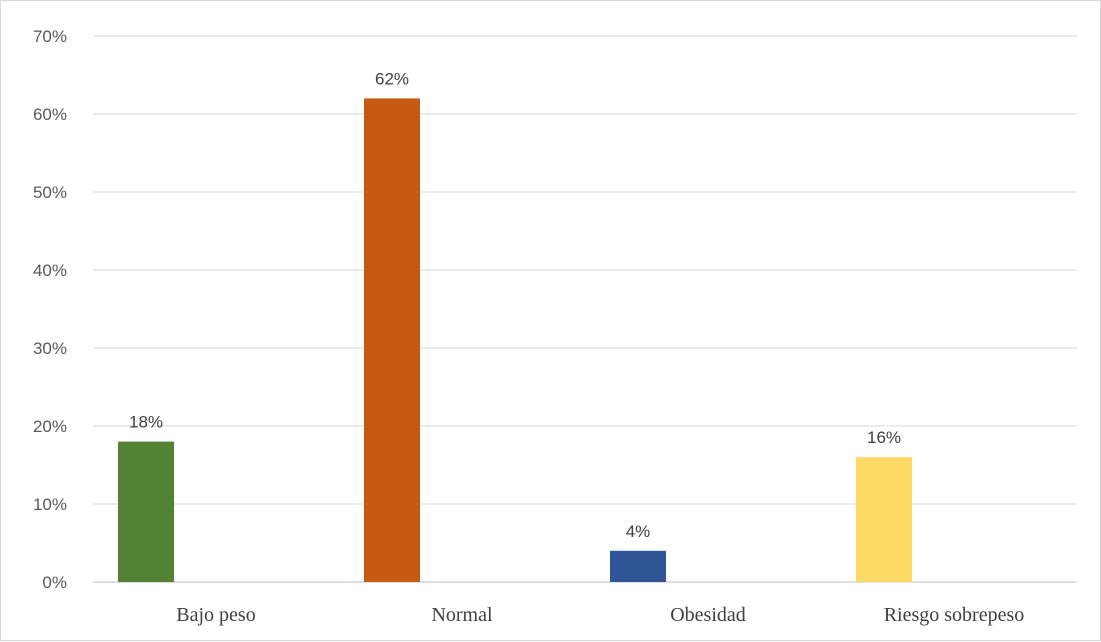  Describe the element at coordinates (50, 270) in the screenshot. I see `y-tick-label: 40%` at that location.